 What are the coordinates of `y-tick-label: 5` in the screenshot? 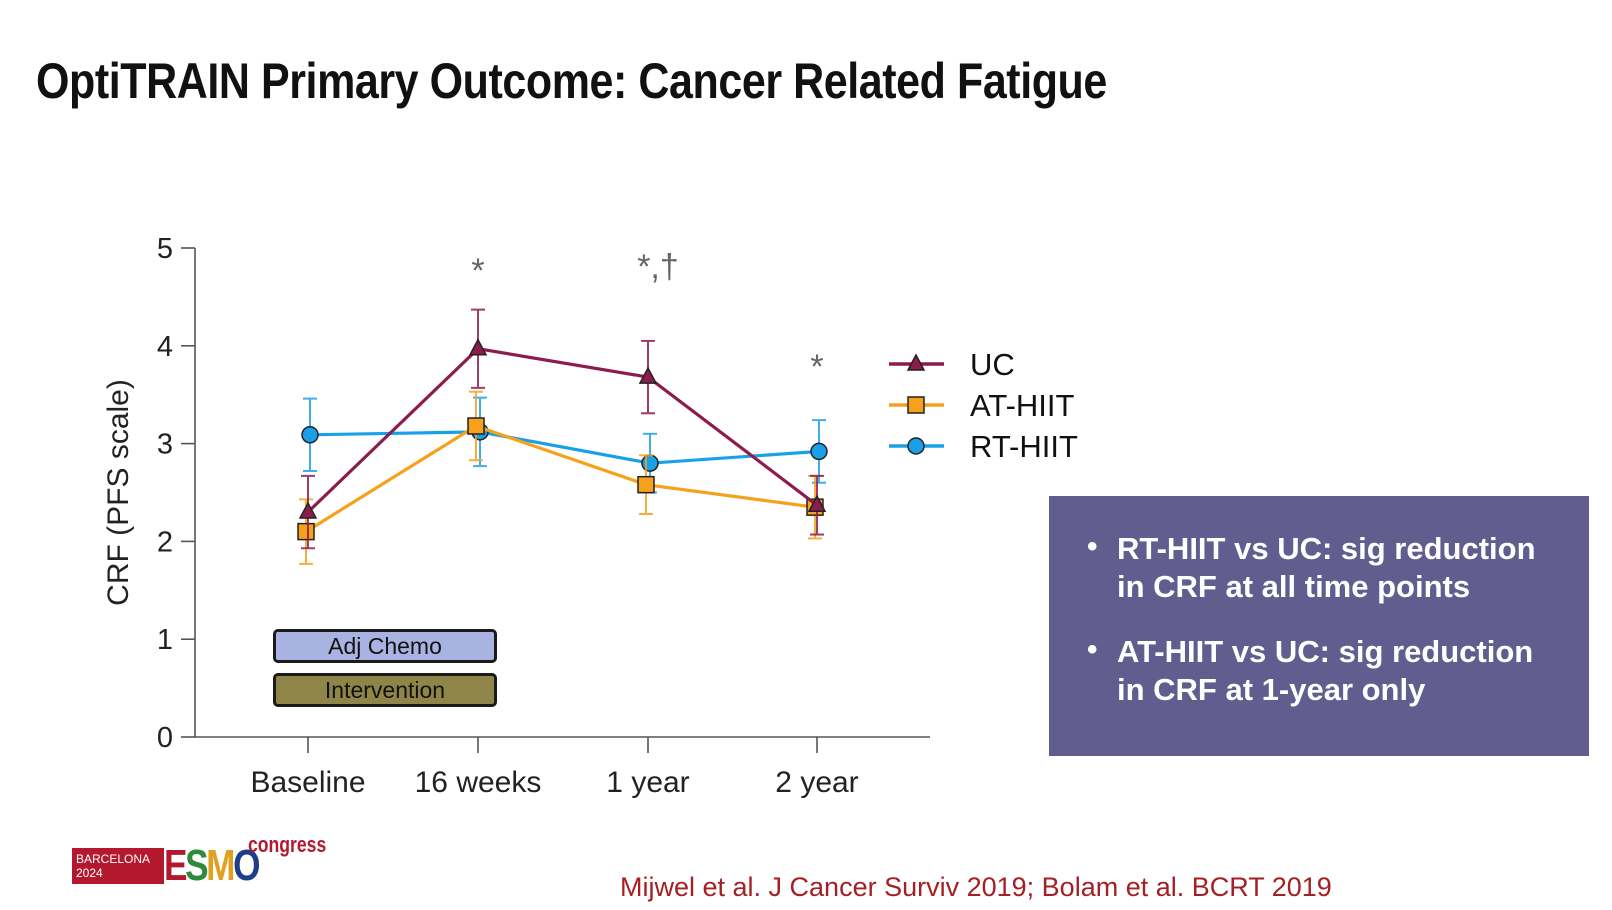 It's located at (165, 249).